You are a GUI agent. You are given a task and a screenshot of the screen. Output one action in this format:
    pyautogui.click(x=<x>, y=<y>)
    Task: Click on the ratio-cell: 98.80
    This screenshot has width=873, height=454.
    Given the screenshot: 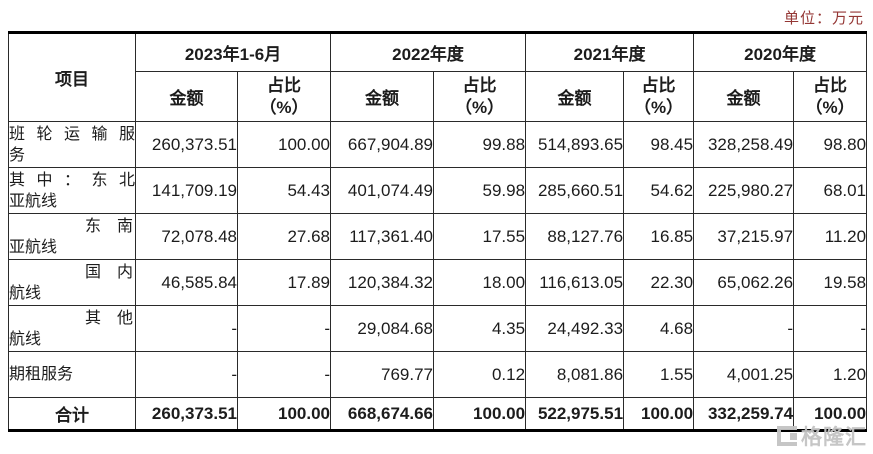 What is the action you would take?
    pyautogui.click(x=830, y=144)
    